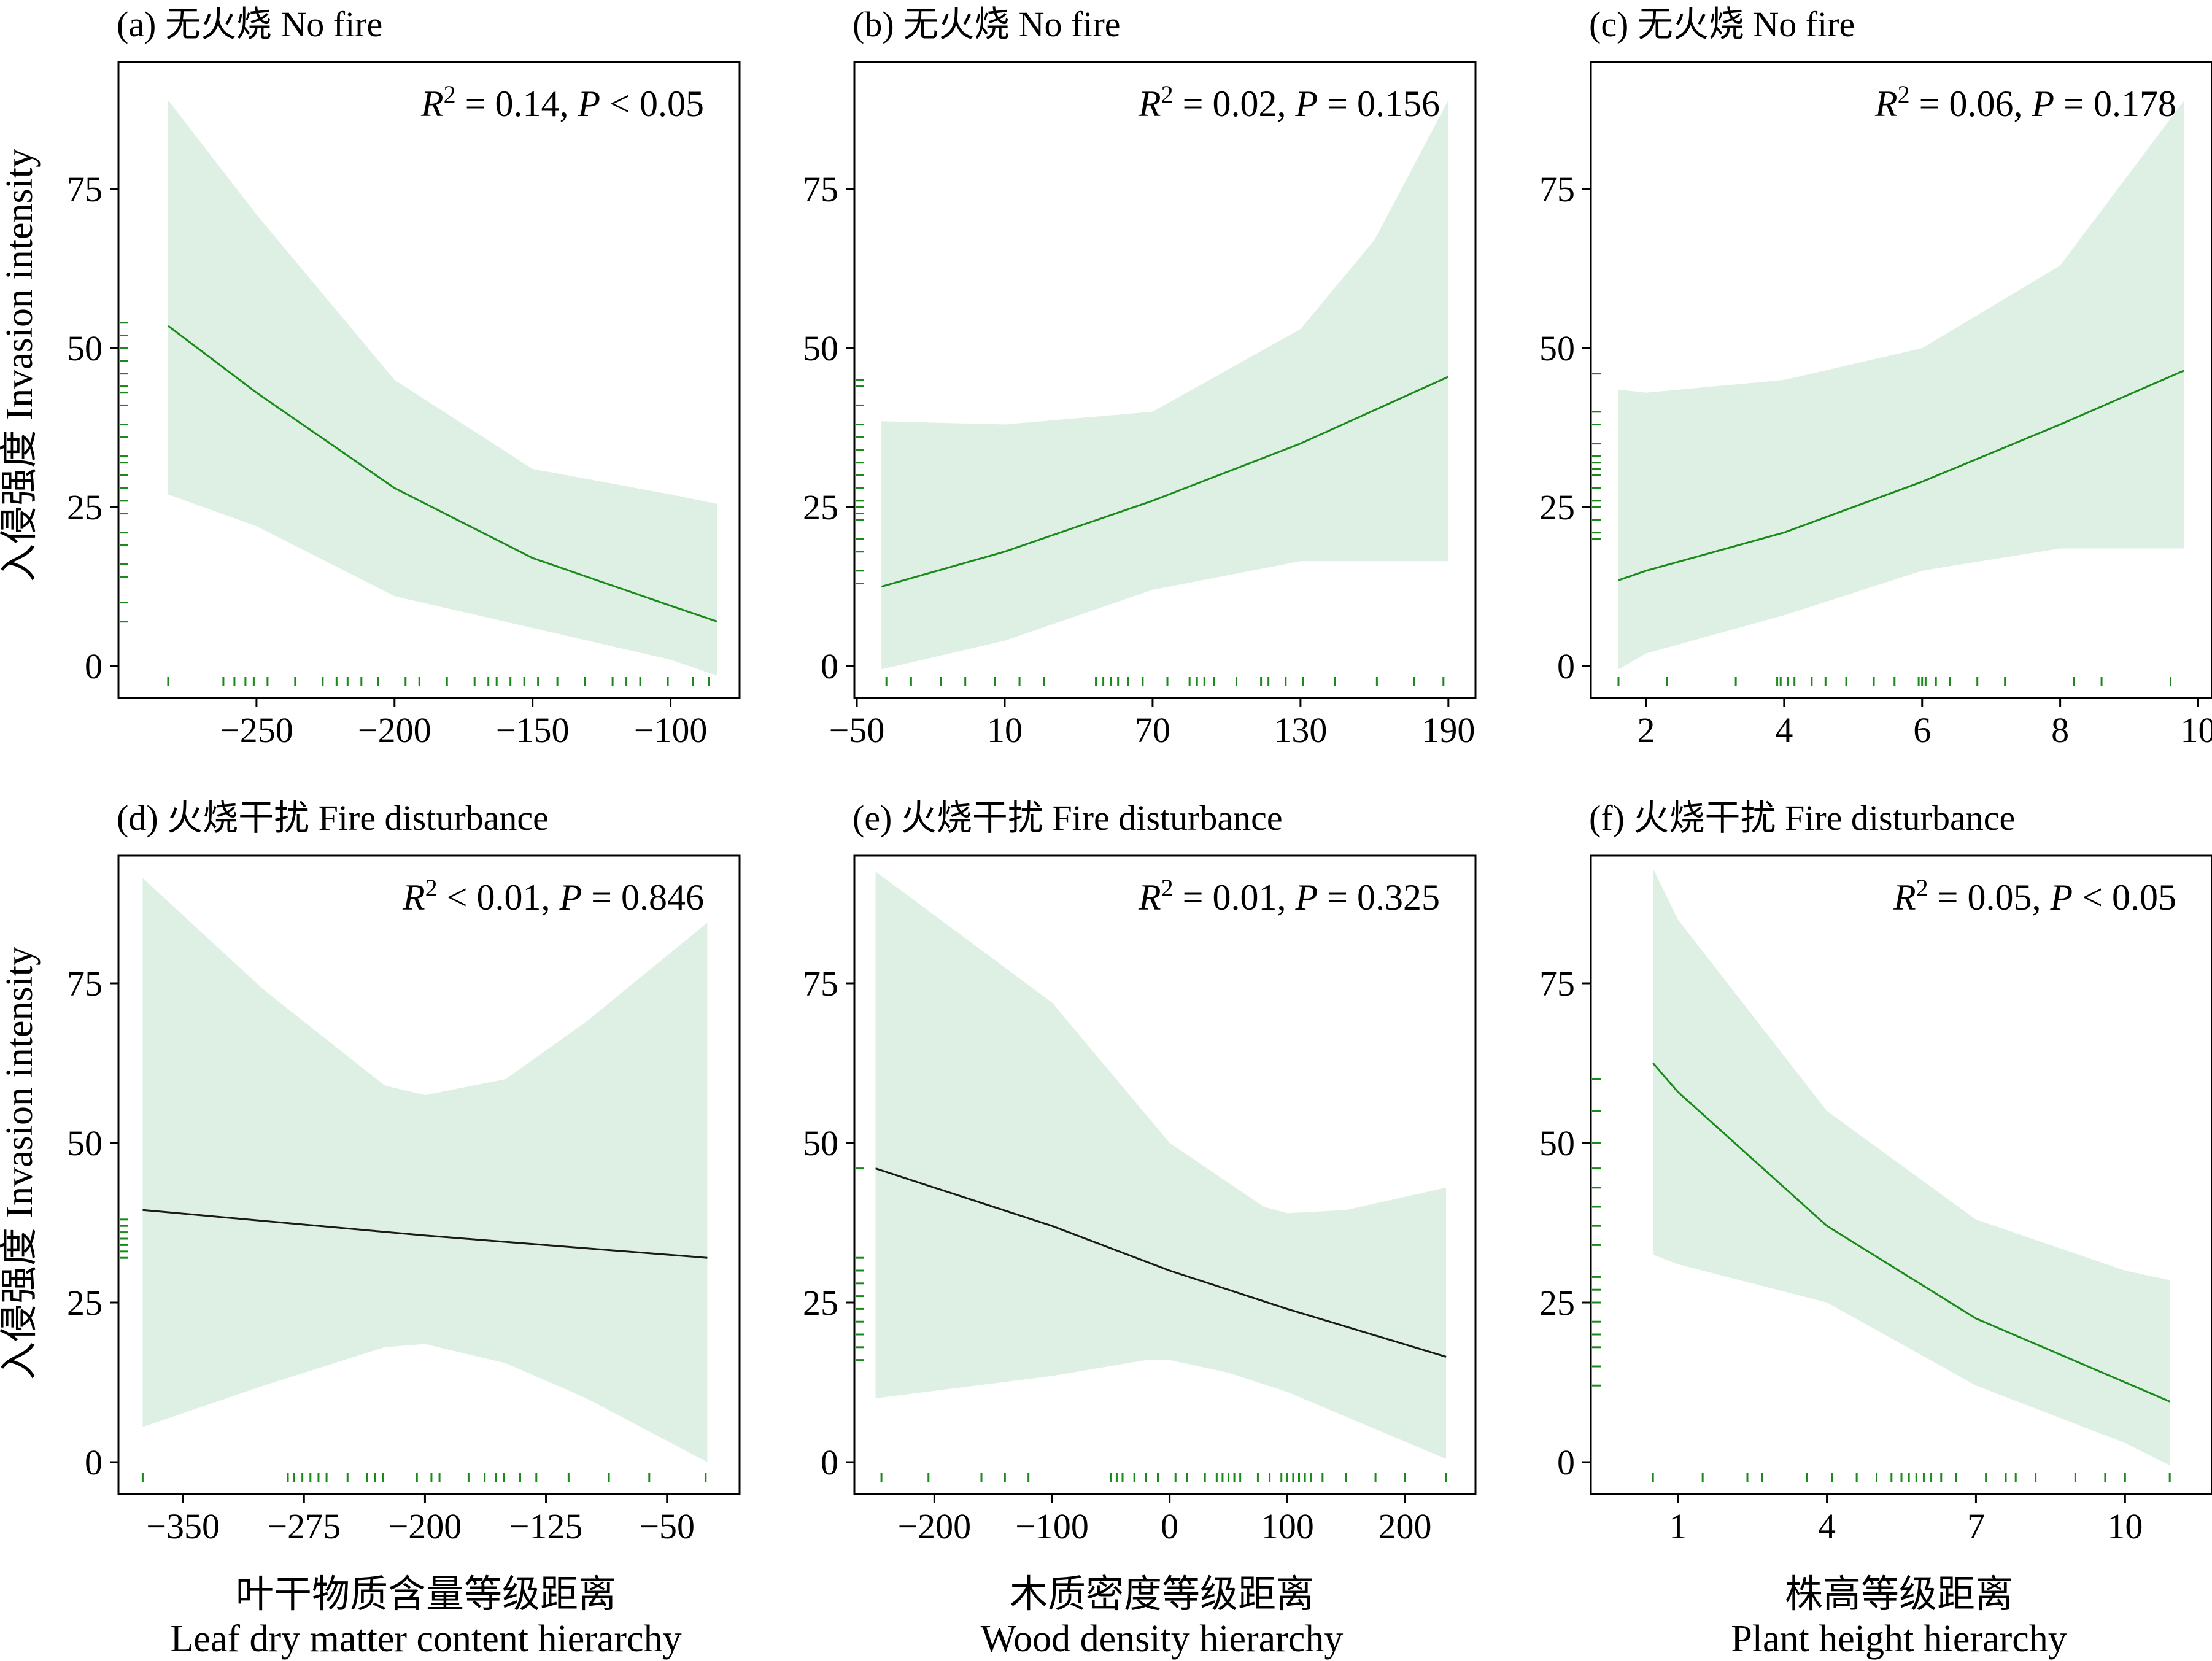 The width and height of the screenshot is (2212, 1661). What do you see at coordinates (20, 1163) in the screenshot?
I see `y-axis-label-bottom: 入侵强度 Invasion intensity` at bounding box center [20, 1163].